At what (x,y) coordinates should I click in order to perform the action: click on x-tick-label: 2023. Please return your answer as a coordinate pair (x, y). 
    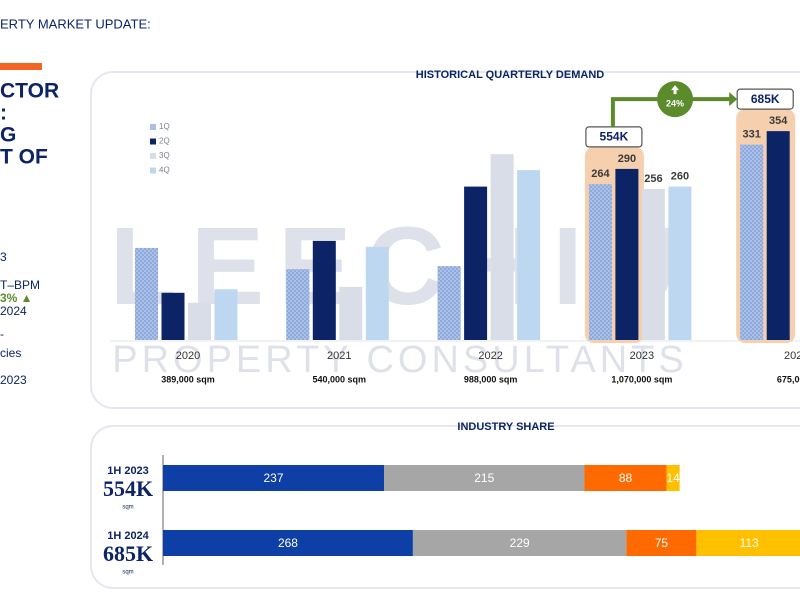
    Looking at the image, I should click on (642, 356).